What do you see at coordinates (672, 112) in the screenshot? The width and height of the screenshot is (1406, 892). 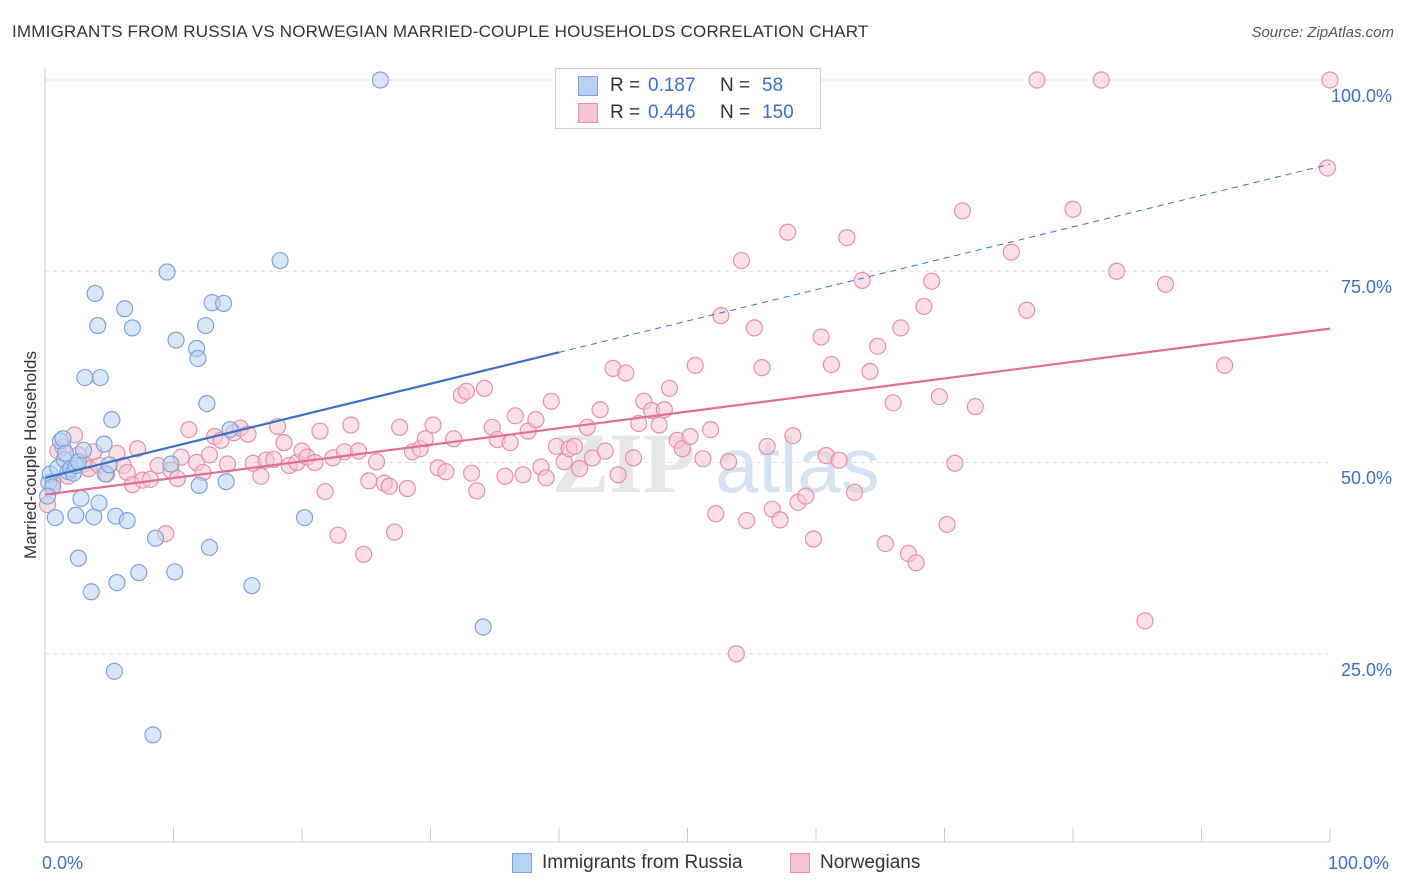 I see `legend-r-value: 0.446` at bounding box center [672, 112].